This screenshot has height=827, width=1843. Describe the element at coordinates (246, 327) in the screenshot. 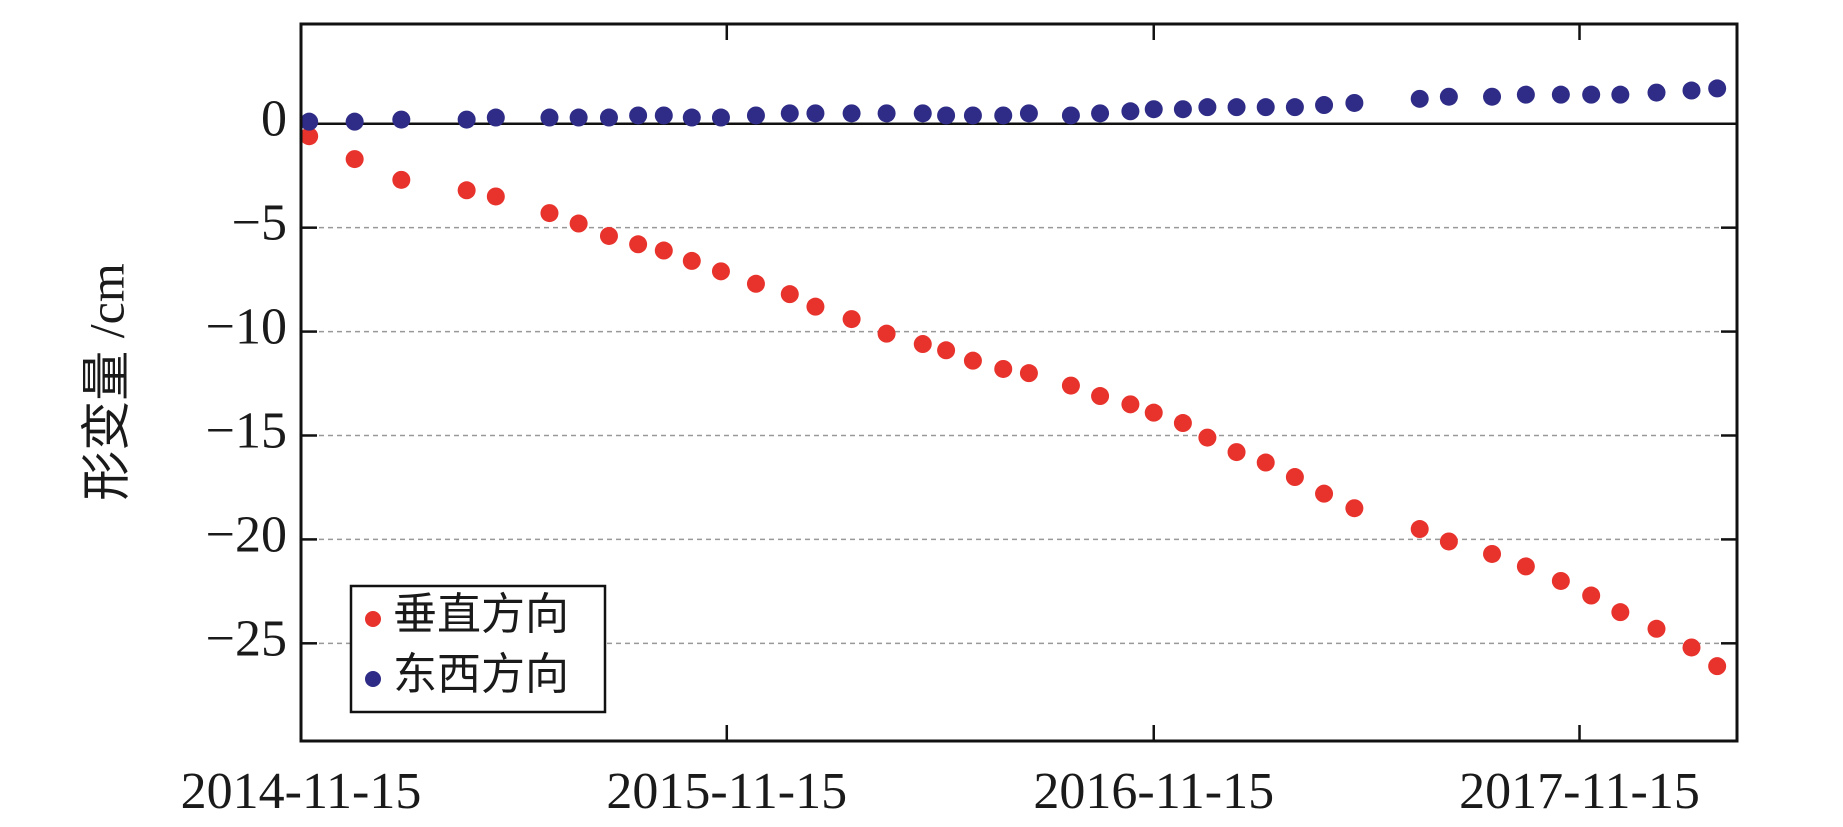

I see `y-tick-label: −10` at that location.